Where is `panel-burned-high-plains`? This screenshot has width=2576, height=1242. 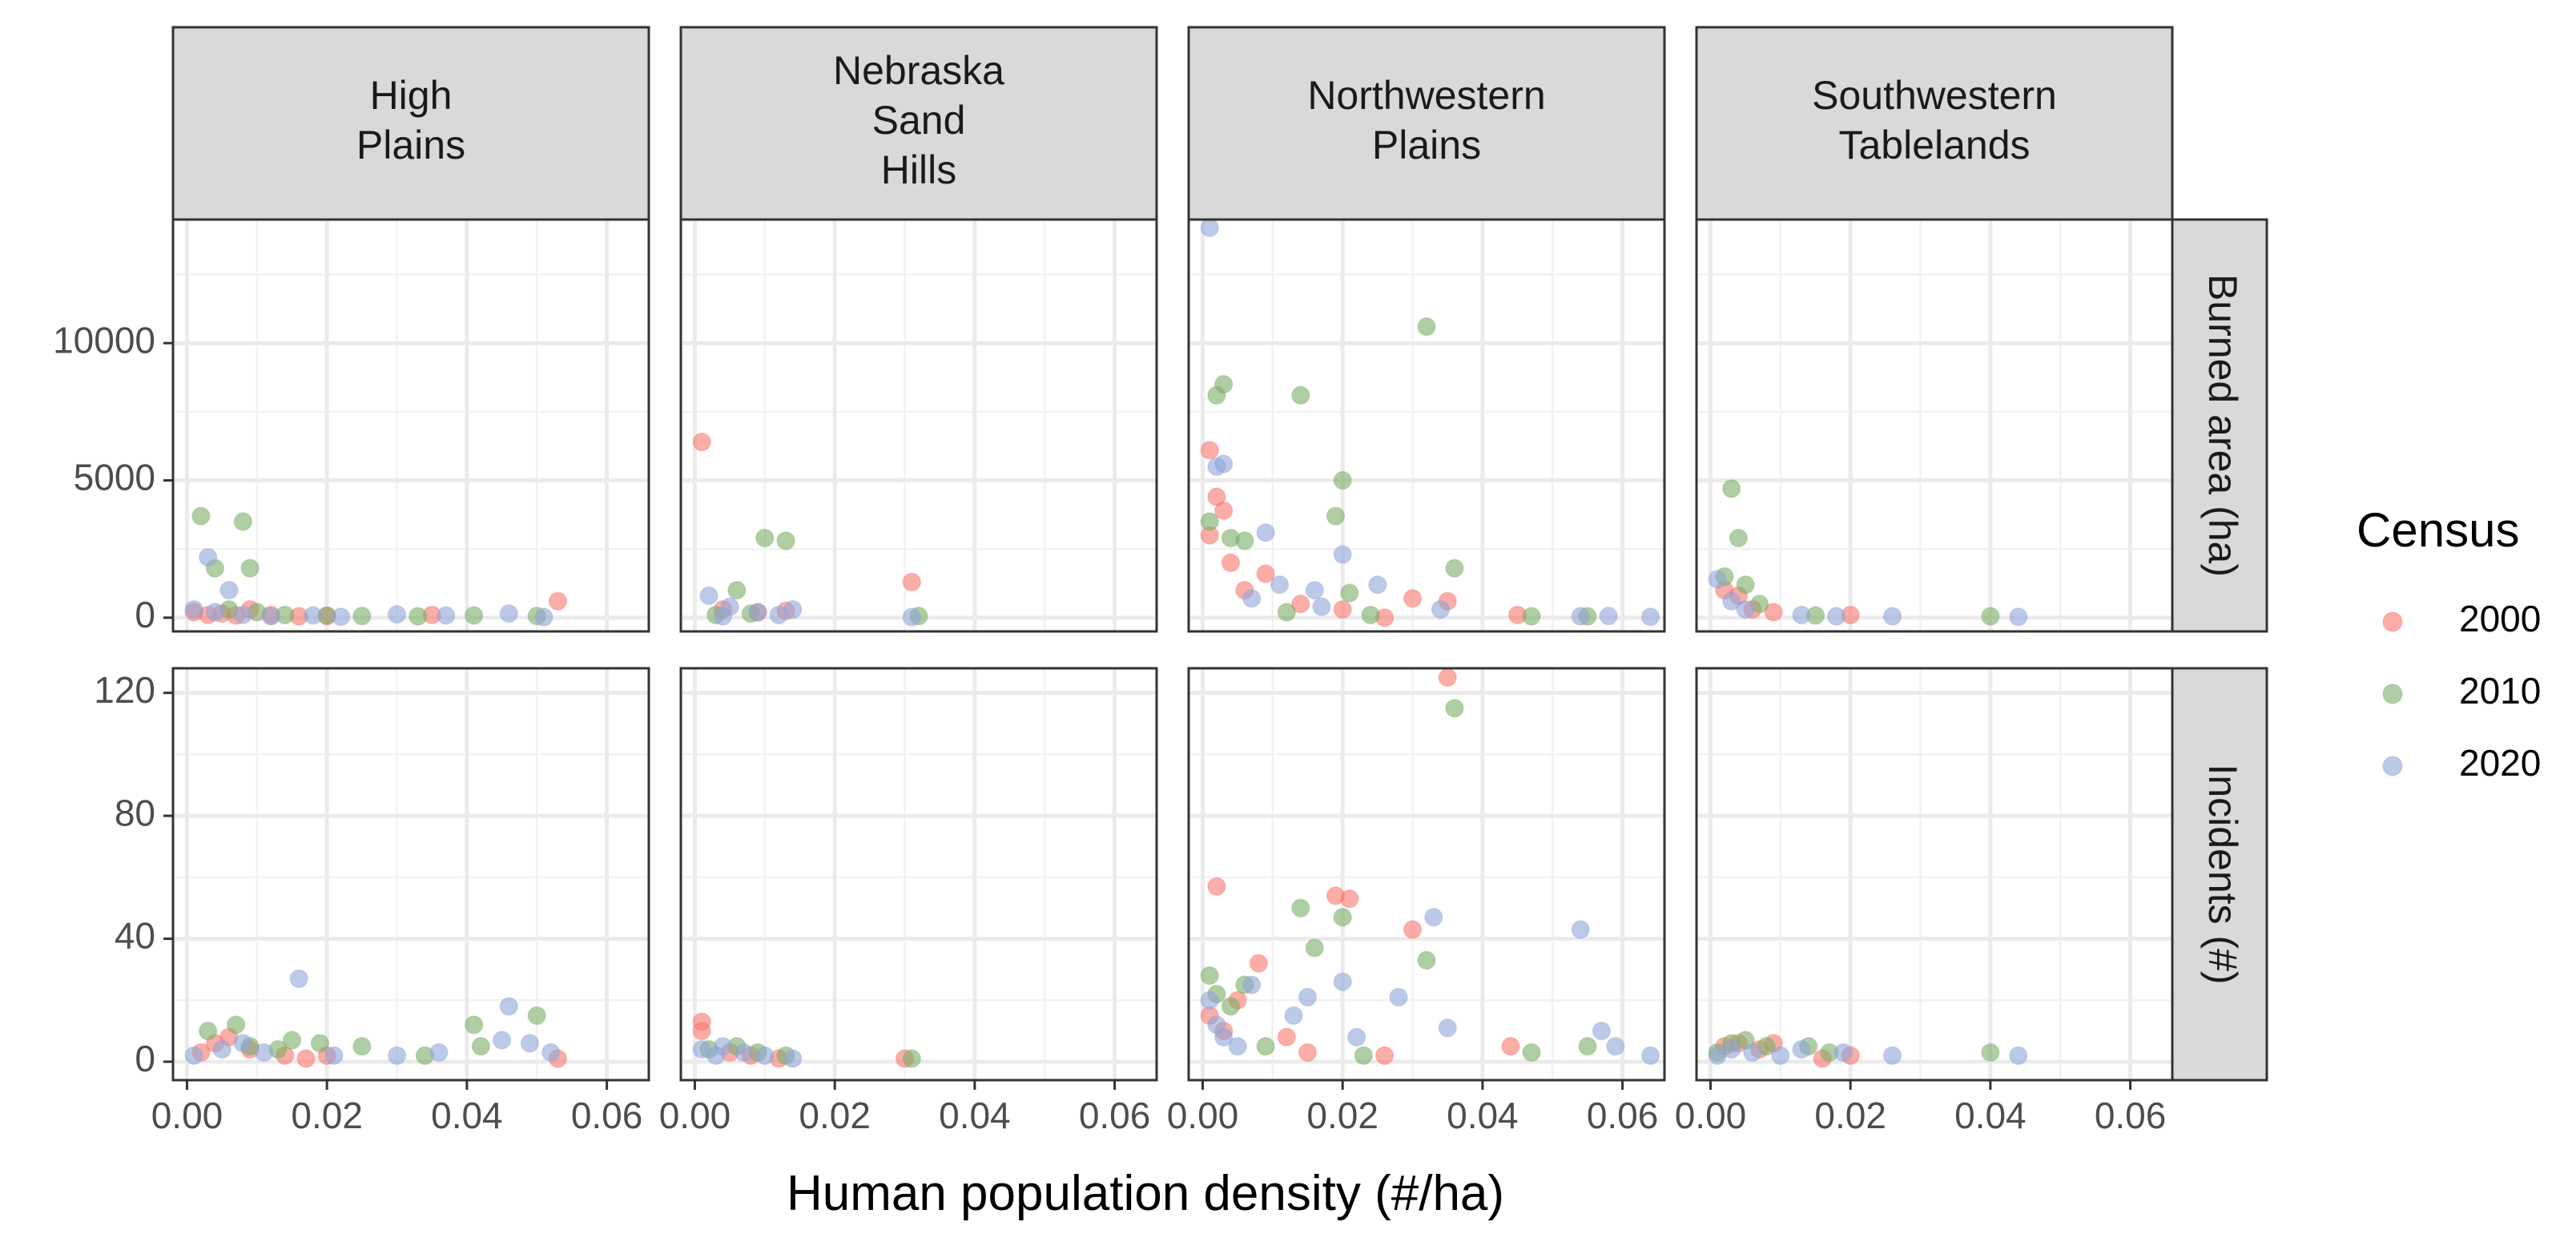 panel-burned-high-plains is located at coordinates (410, 425).